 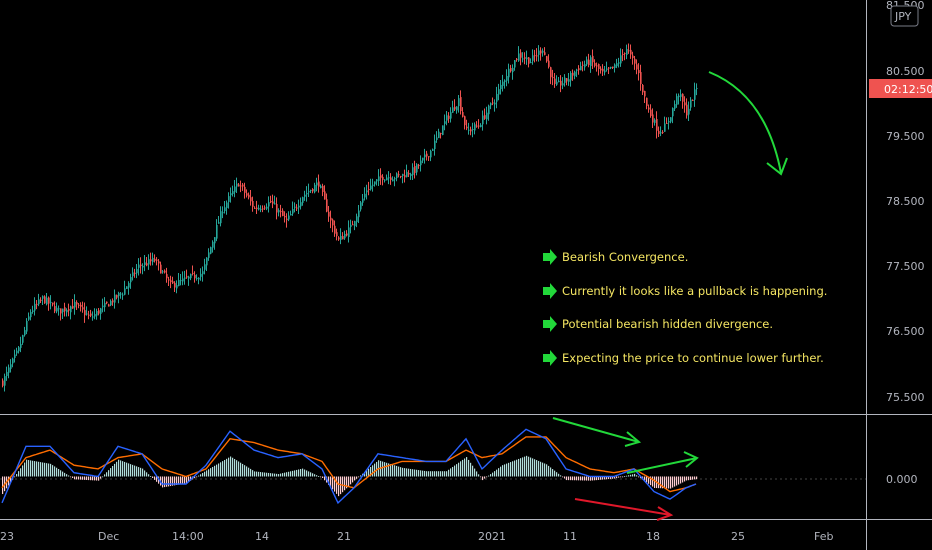 I want to click on time-tick-label: 14, so click(x=262, y=536).